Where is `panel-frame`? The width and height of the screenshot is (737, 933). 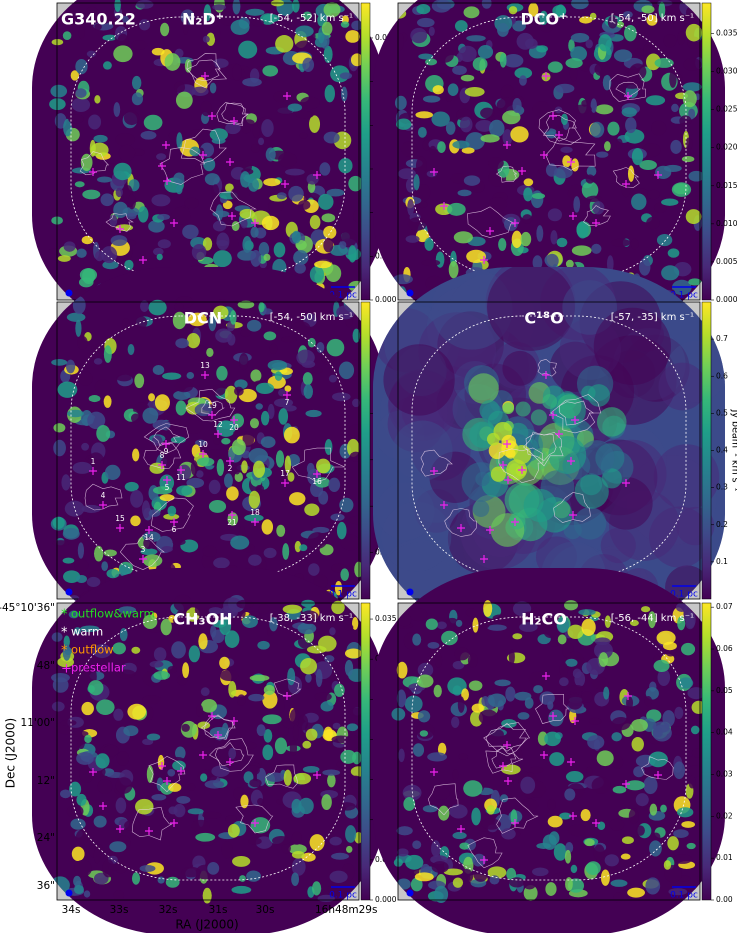 panel-frame is located at coordinates (208, 751).